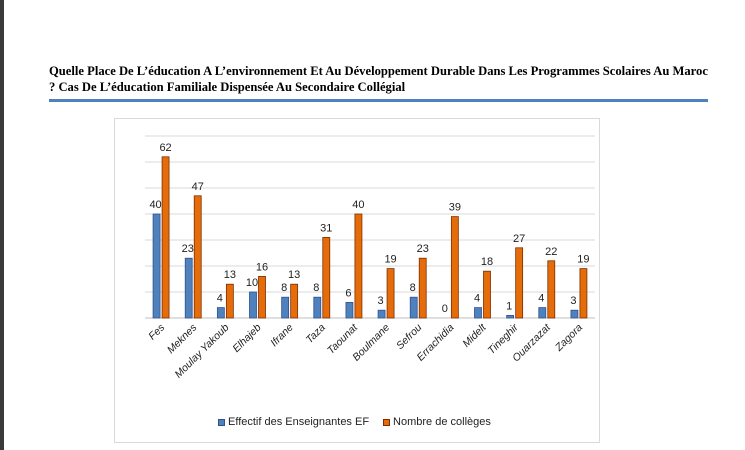 Image resolution: width=745 pixels, height=450 pixels. I want to click on data-label-series-1: 10, so click(252, 283).